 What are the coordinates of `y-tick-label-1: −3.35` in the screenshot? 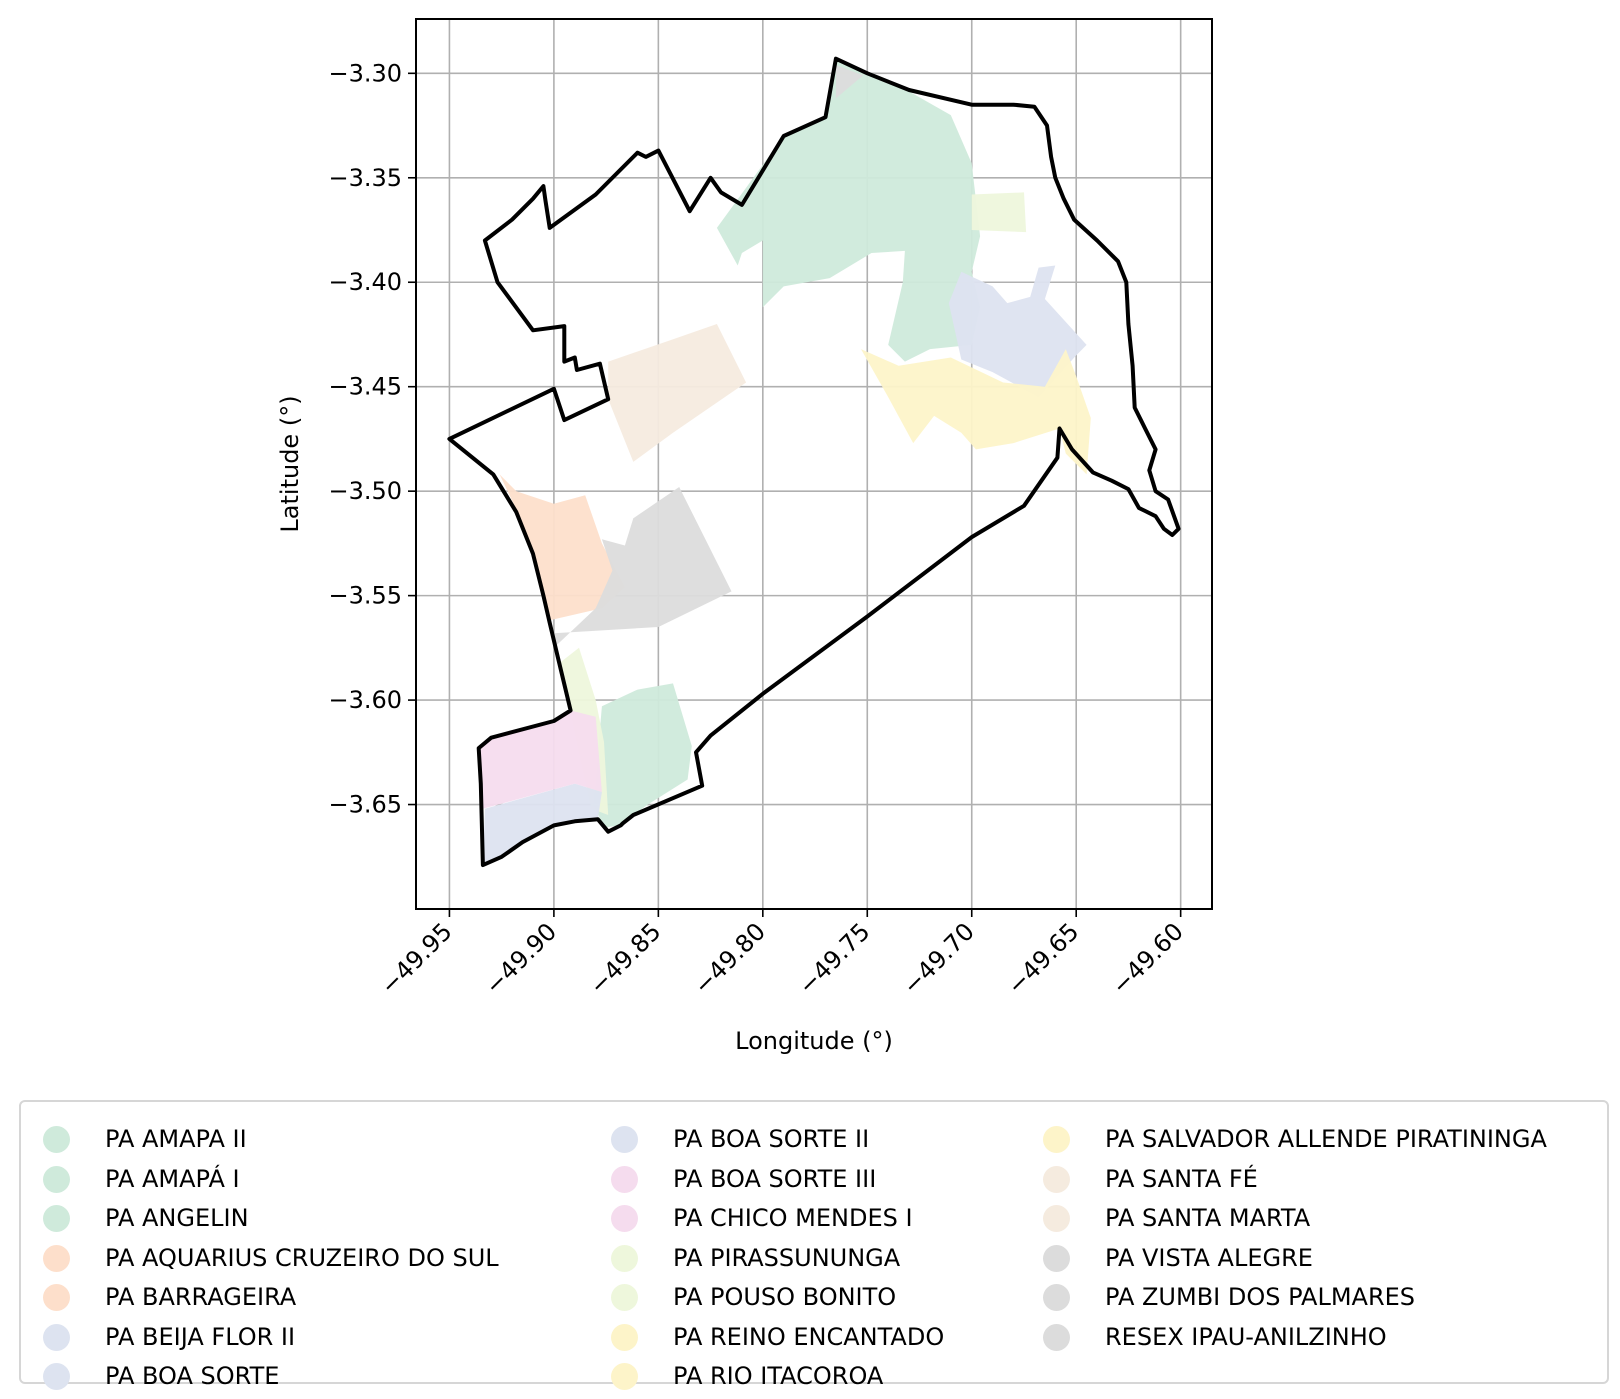 It's located at (365, 178).